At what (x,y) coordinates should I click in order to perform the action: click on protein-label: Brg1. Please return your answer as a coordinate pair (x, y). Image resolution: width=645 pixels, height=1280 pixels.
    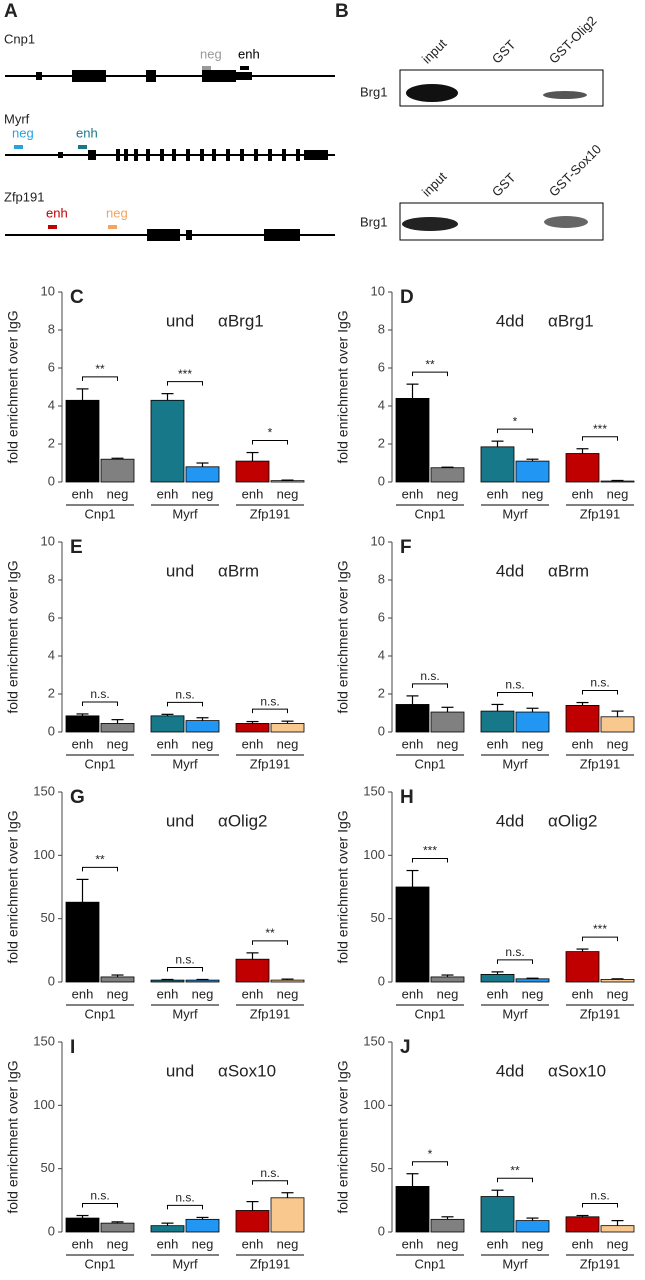
    Looking at the image, I should click on (373, 221).